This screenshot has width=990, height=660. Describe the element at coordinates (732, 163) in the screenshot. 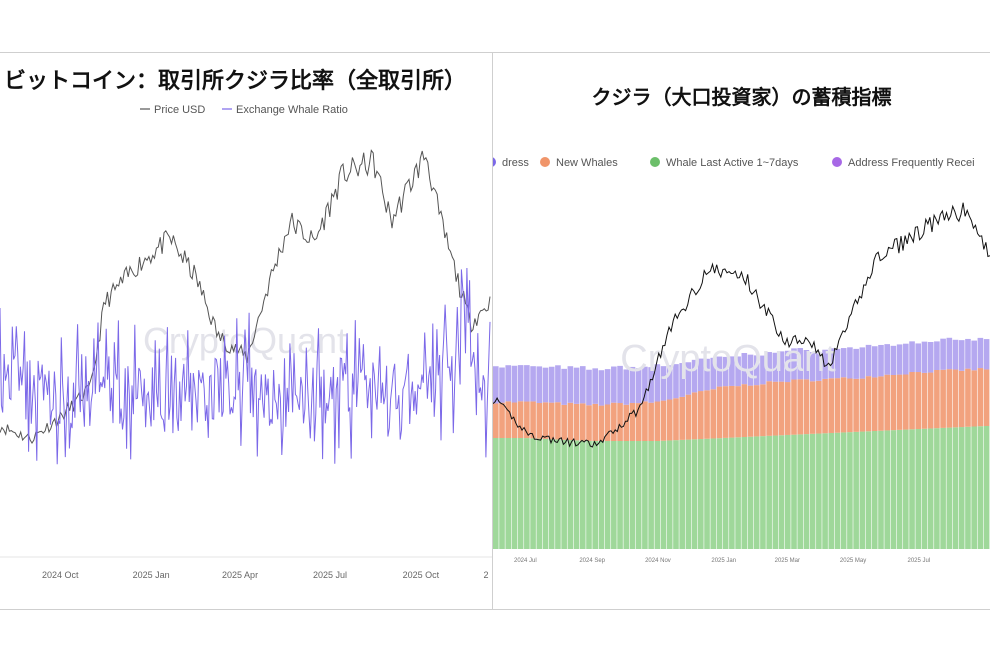

I see `legend-item-label: Whale Last Active 1~7days` at that location.